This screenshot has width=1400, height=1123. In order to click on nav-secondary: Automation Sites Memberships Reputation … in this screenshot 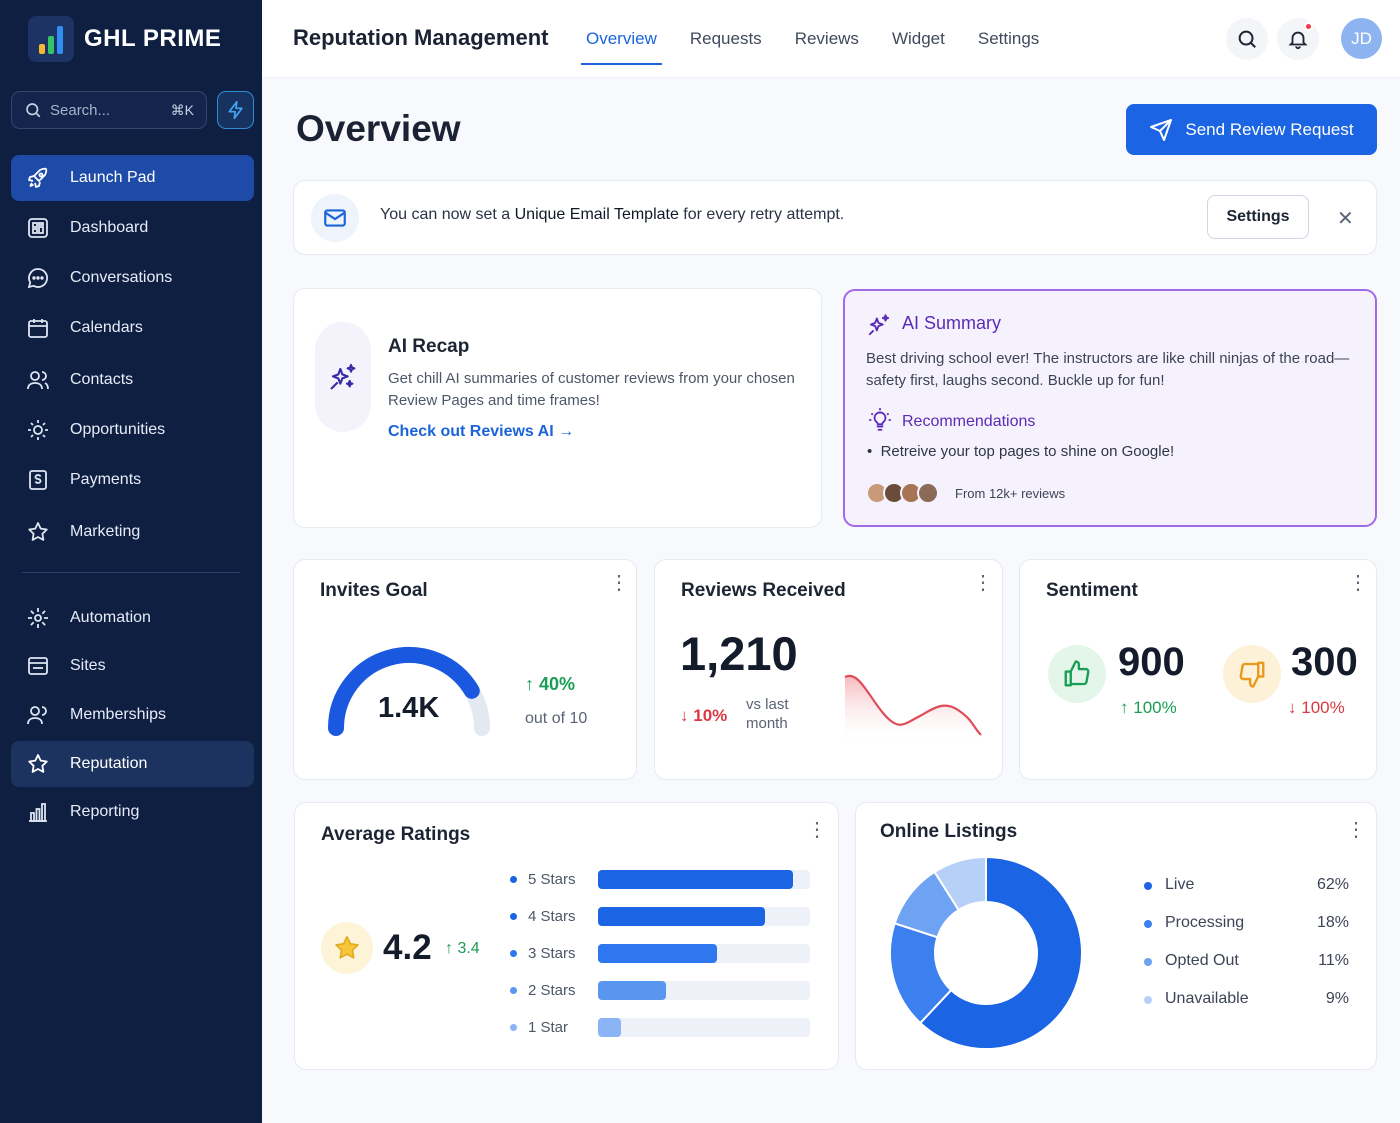, I will do `click(132, 715)`.